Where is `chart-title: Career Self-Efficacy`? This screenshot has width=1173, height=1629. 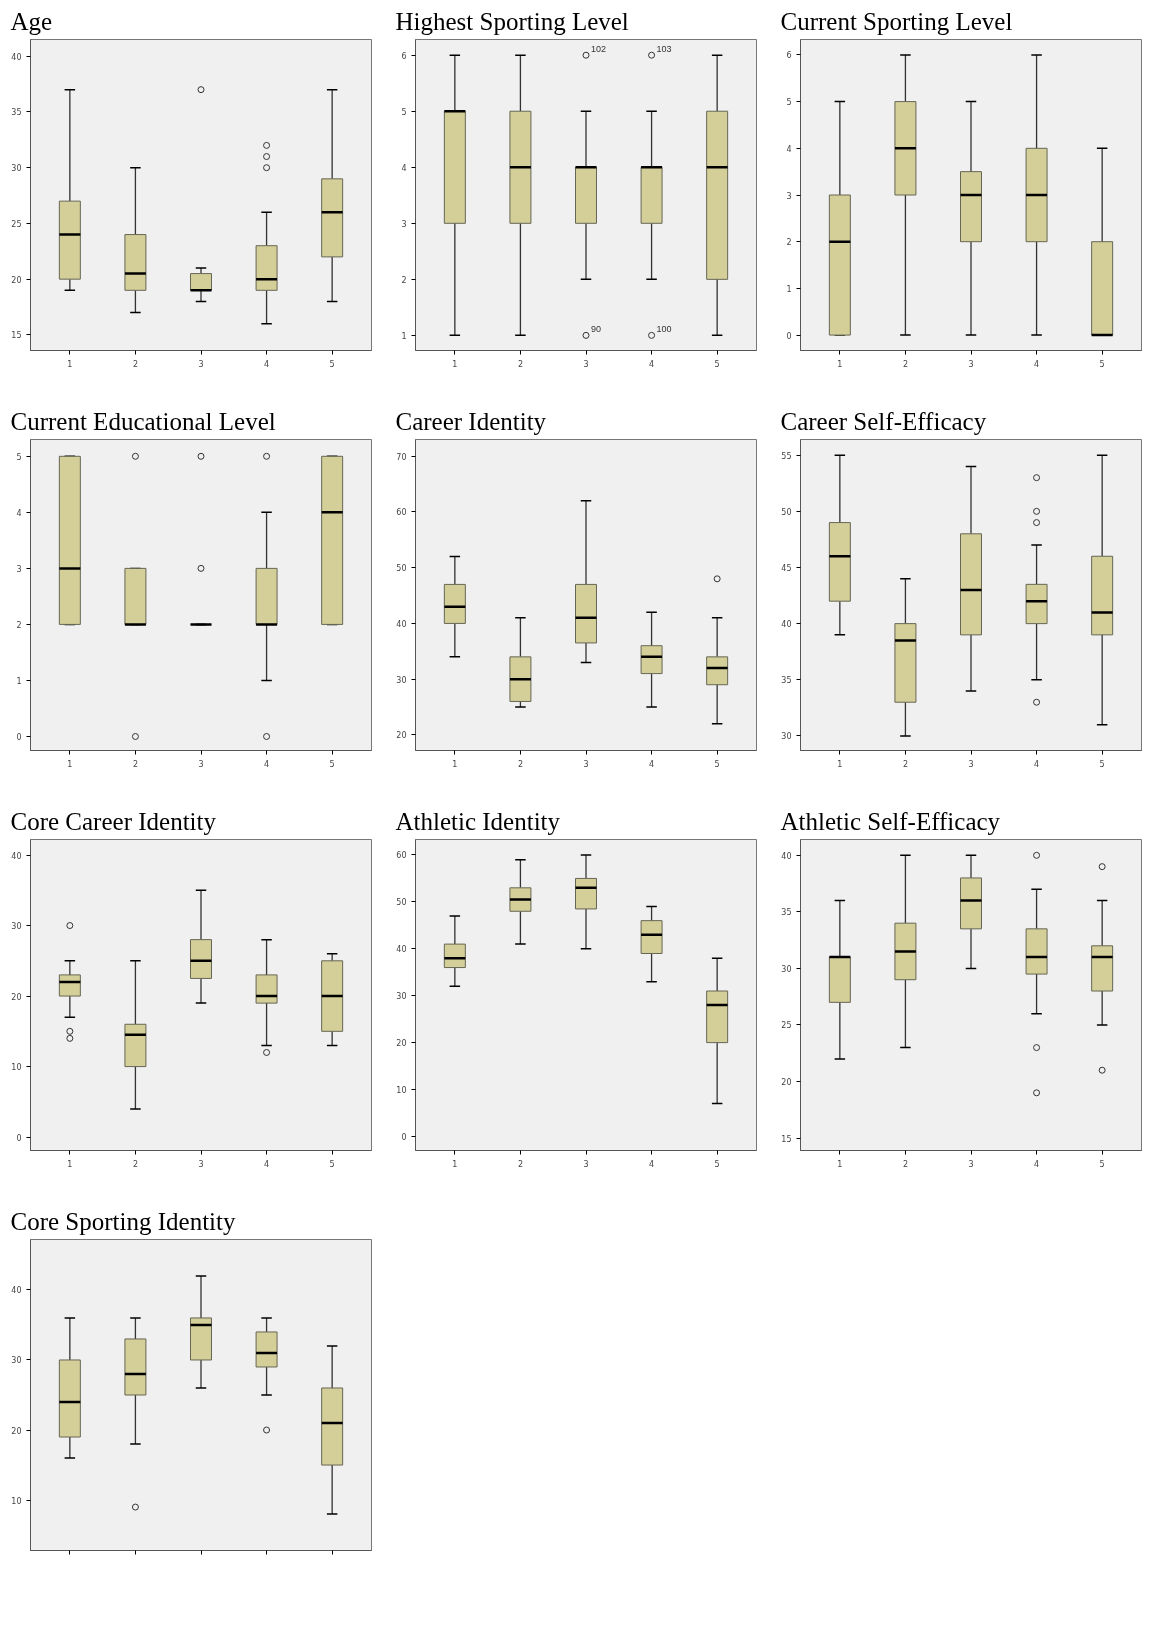
chart-title: Career Self-Efficacy is located at coordinates (883, 421).